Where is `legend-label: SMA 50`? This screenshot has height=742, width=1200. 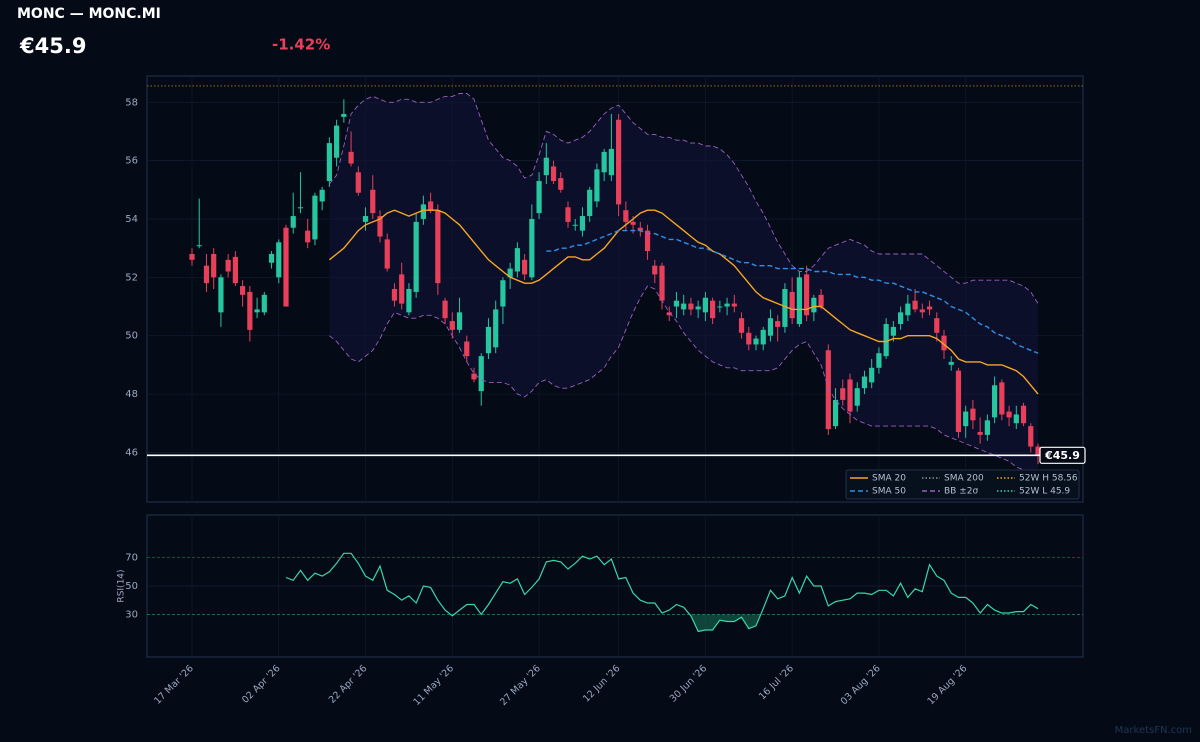 legend-label: SMA 50 is located at coordinates (889, 492).